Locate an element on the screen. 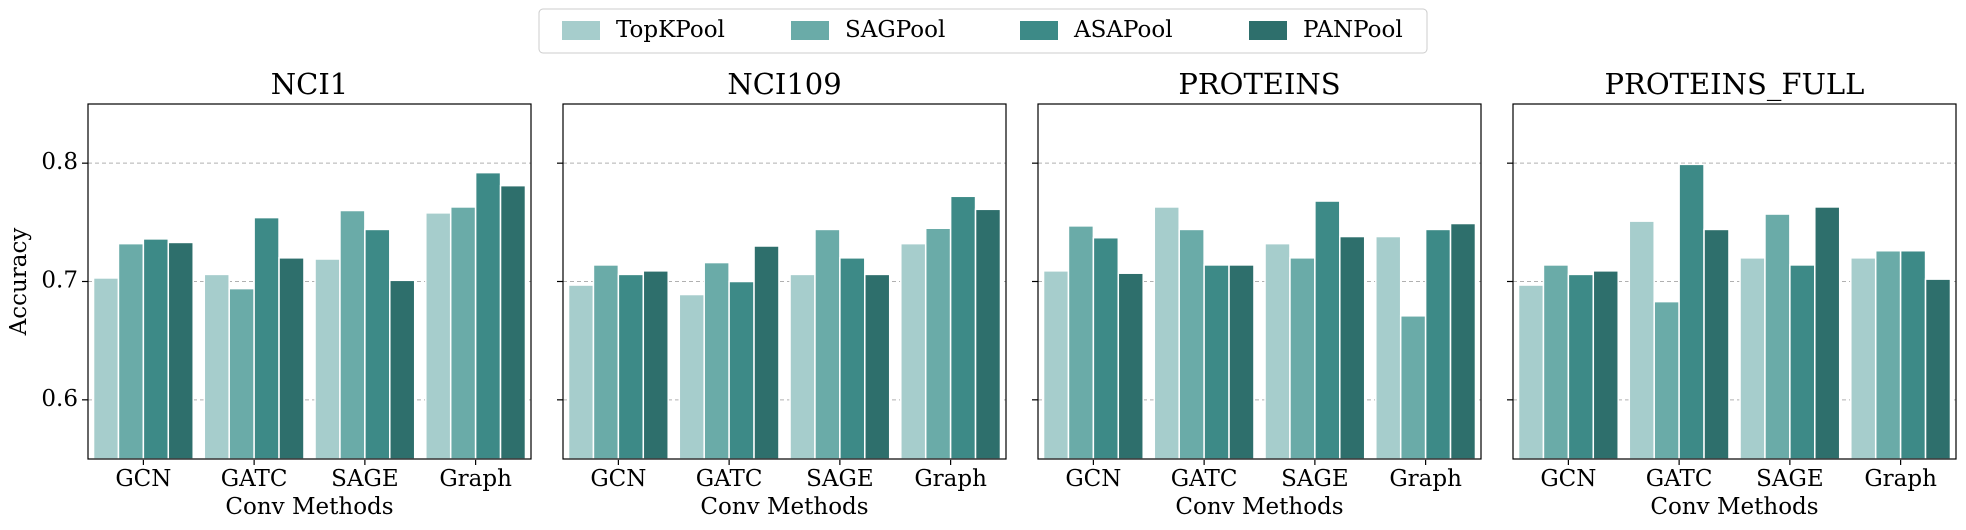 This screenshot has height=530, width=1966. chart-title: PROTEINS is located at coordinates (1259, 84).